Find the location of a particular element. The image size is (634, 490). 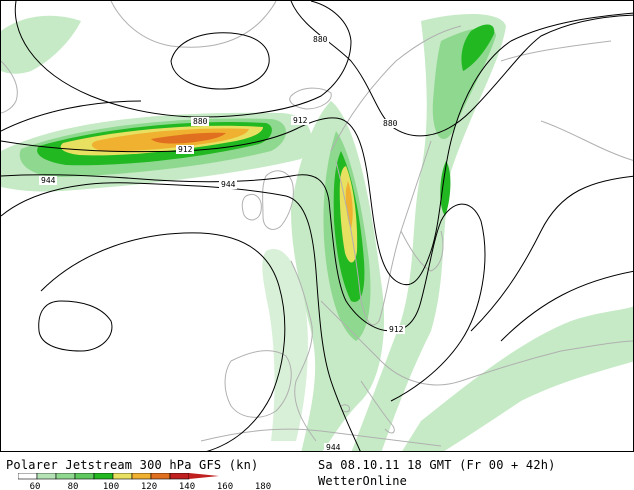

jet-band-light-sw is located at coordinates (285, 345).